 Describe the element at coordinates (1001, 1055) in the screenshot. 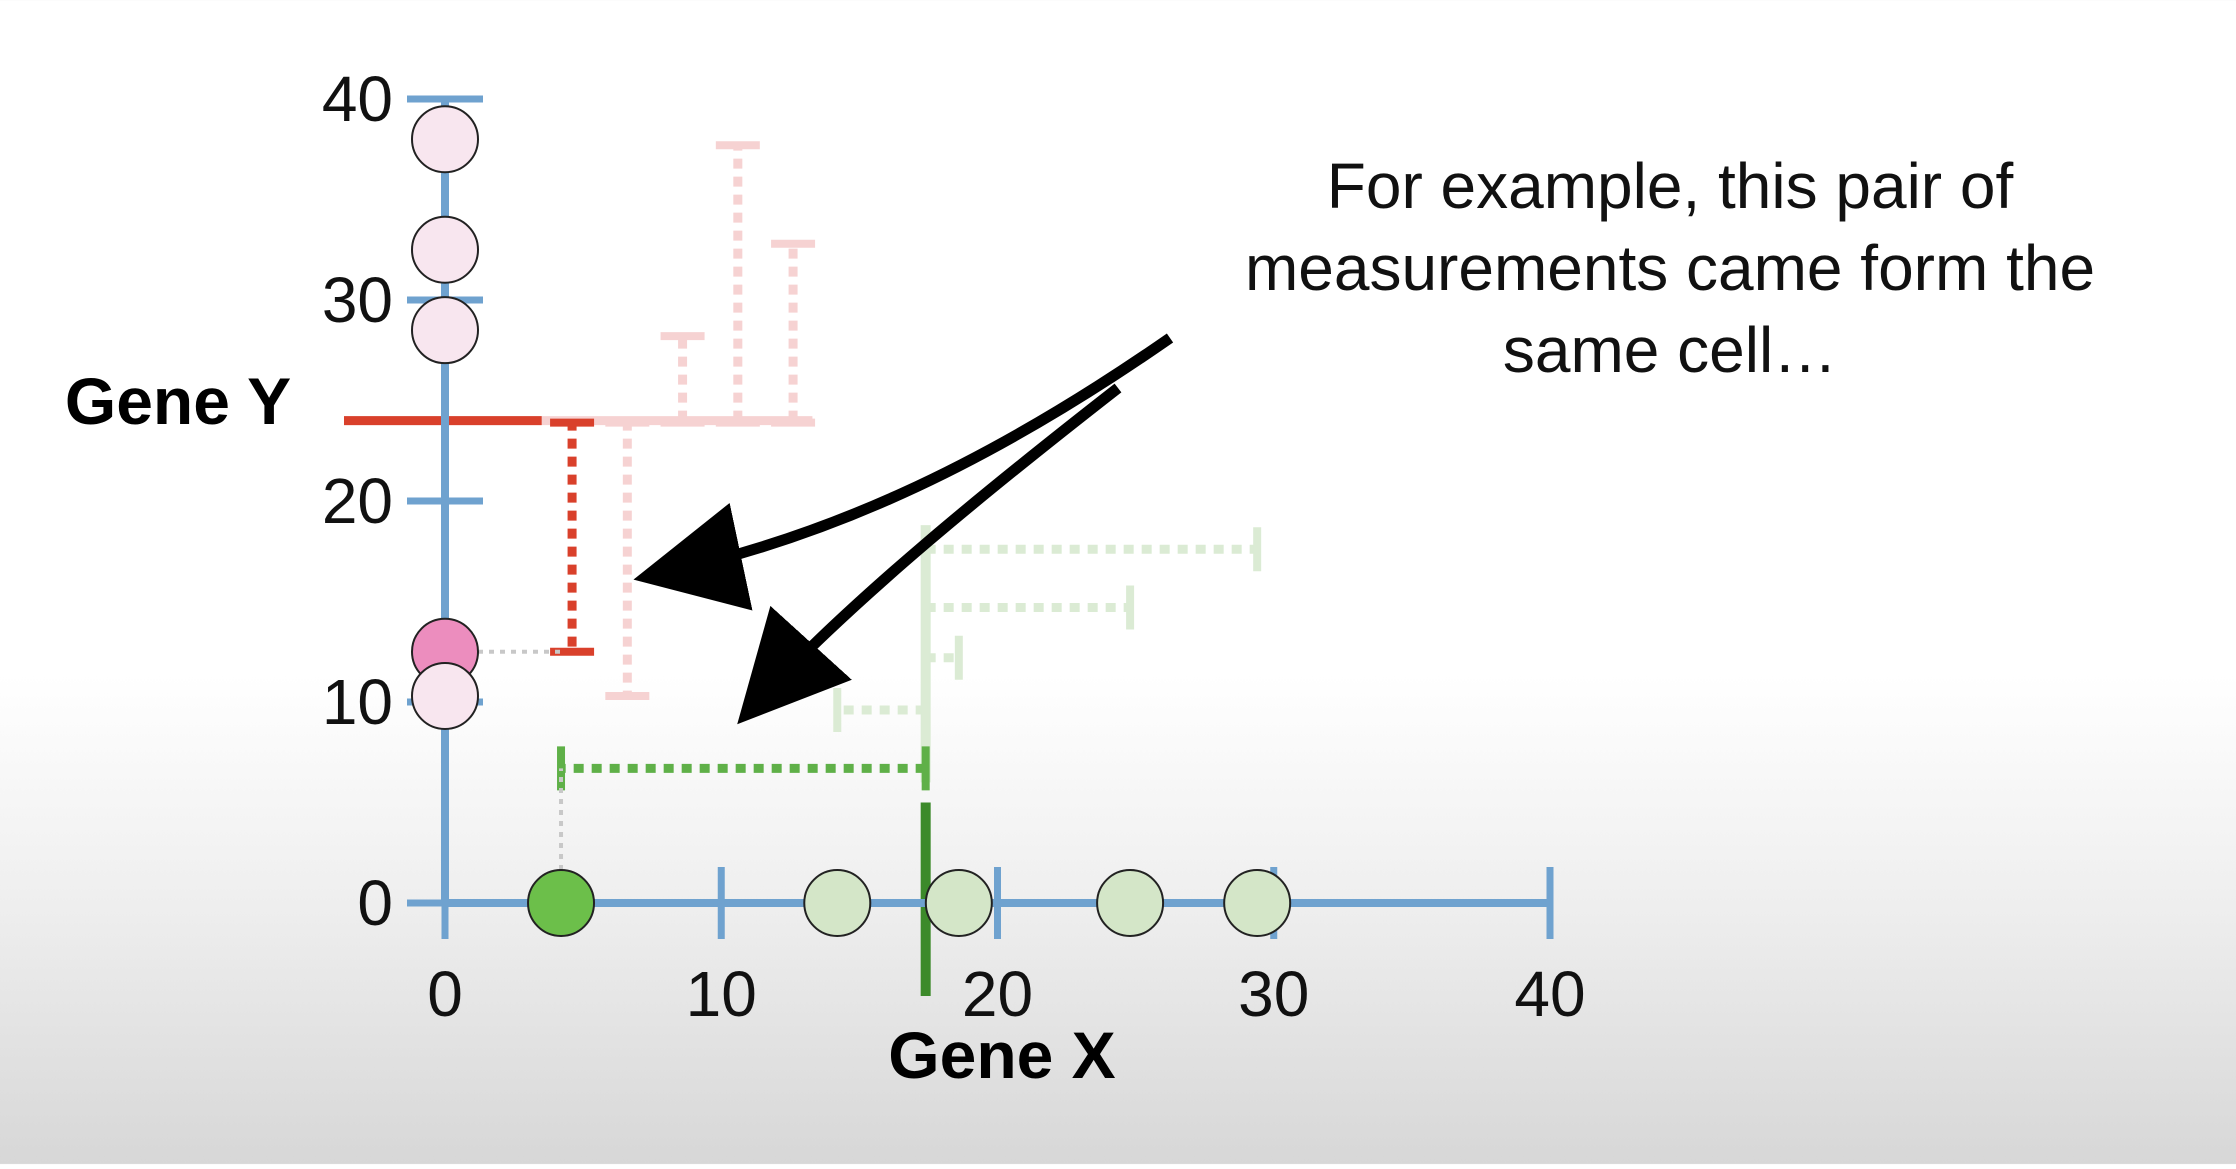

I see `x-axis-title: Gene X` at that location.